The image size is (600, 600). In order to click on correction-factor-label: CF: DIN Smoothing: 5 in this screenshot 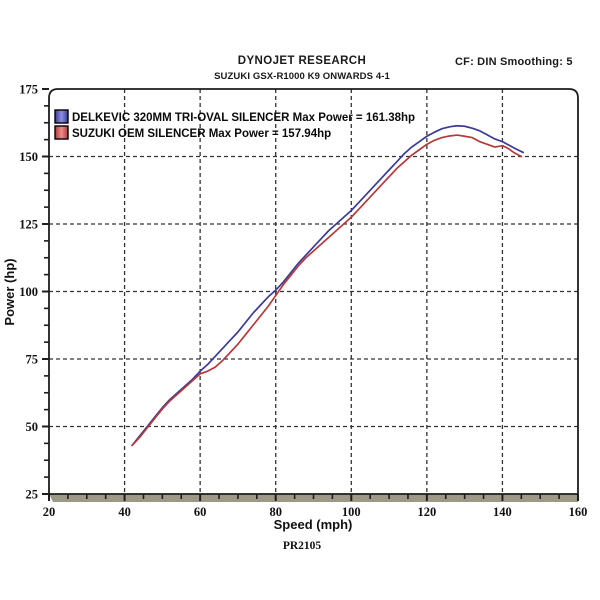, I will do `click(514, 62)`.